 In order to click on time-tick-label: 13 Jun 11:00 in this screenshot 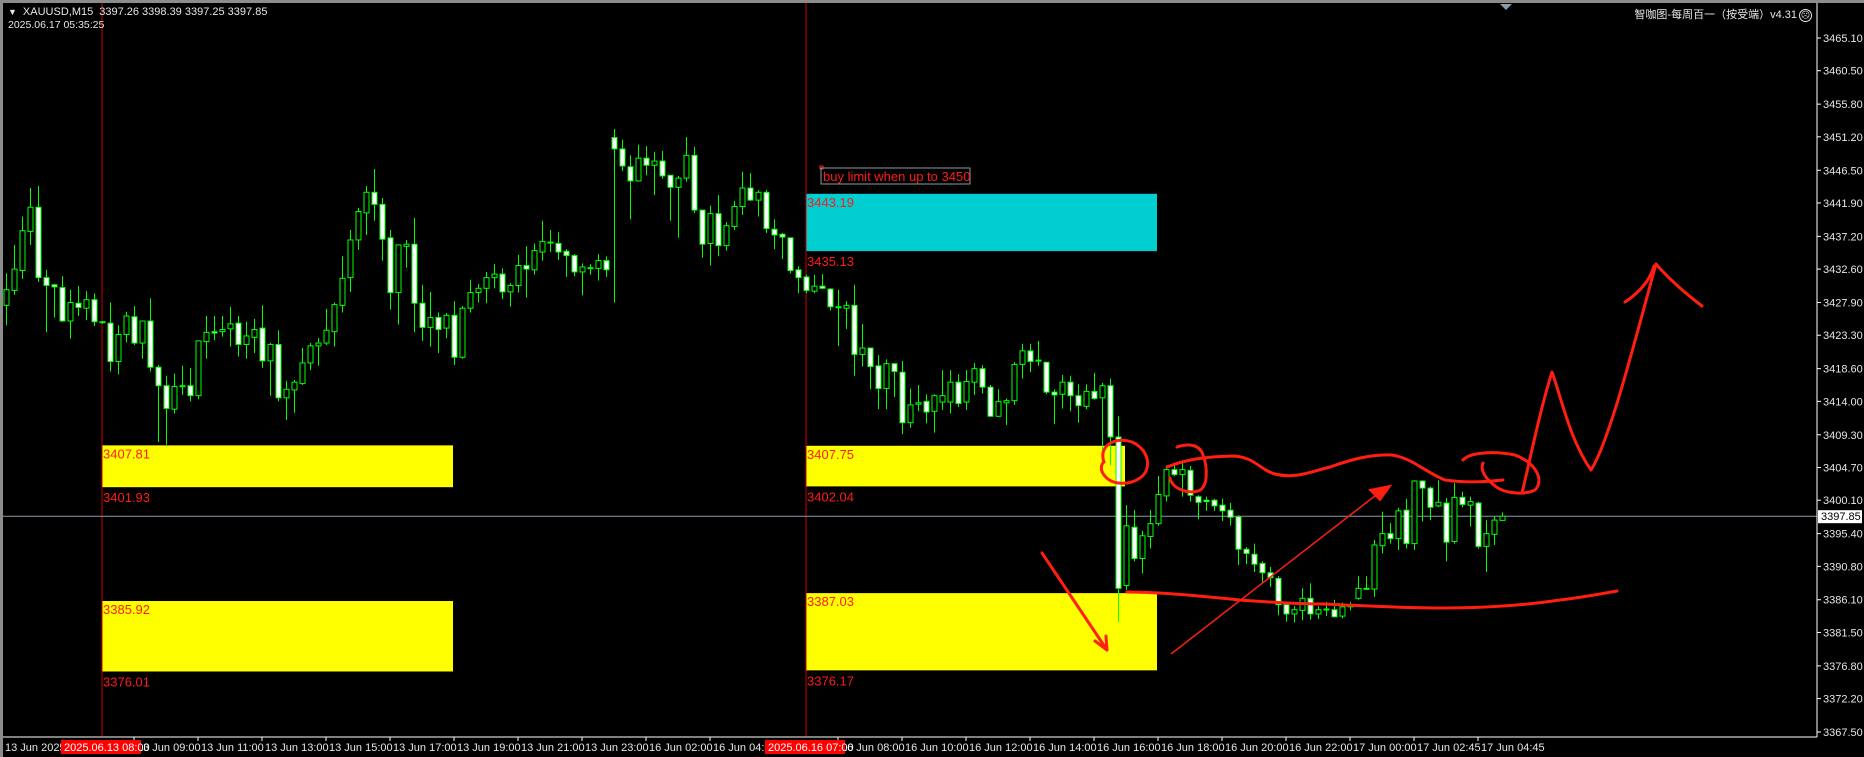, I will do `click(232, 748)`.